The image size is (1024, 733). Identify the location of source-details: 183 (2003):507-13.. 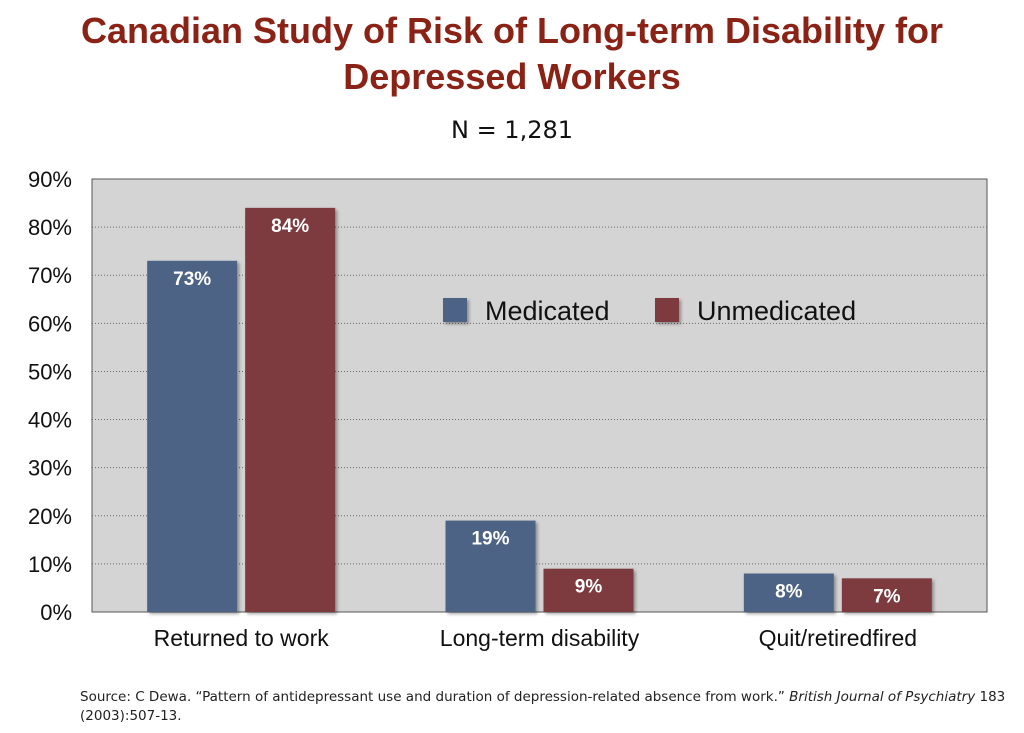
(543, 706).